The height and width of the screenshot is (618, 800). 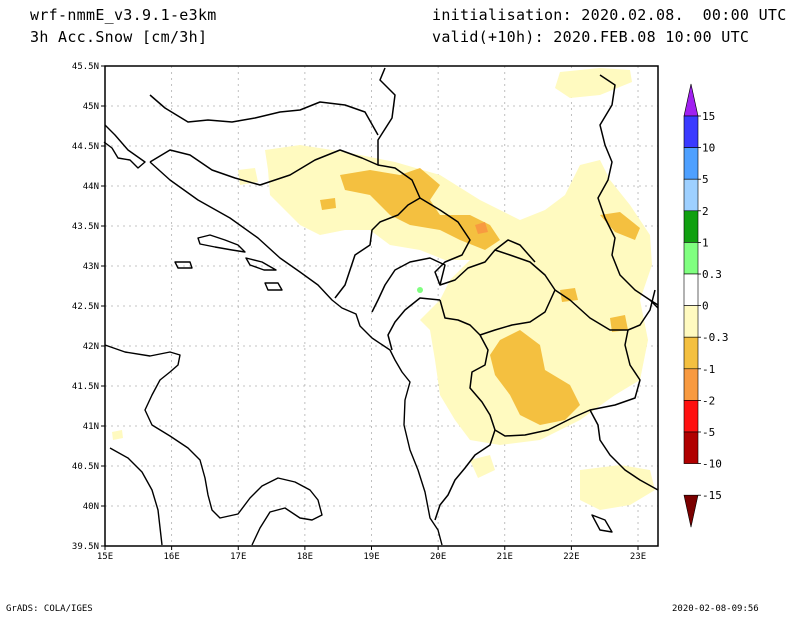 What do you see at coordinates (705, 211) in the screenshot?
I see `colorbar-label: 2` at bounding box center [705, 211].